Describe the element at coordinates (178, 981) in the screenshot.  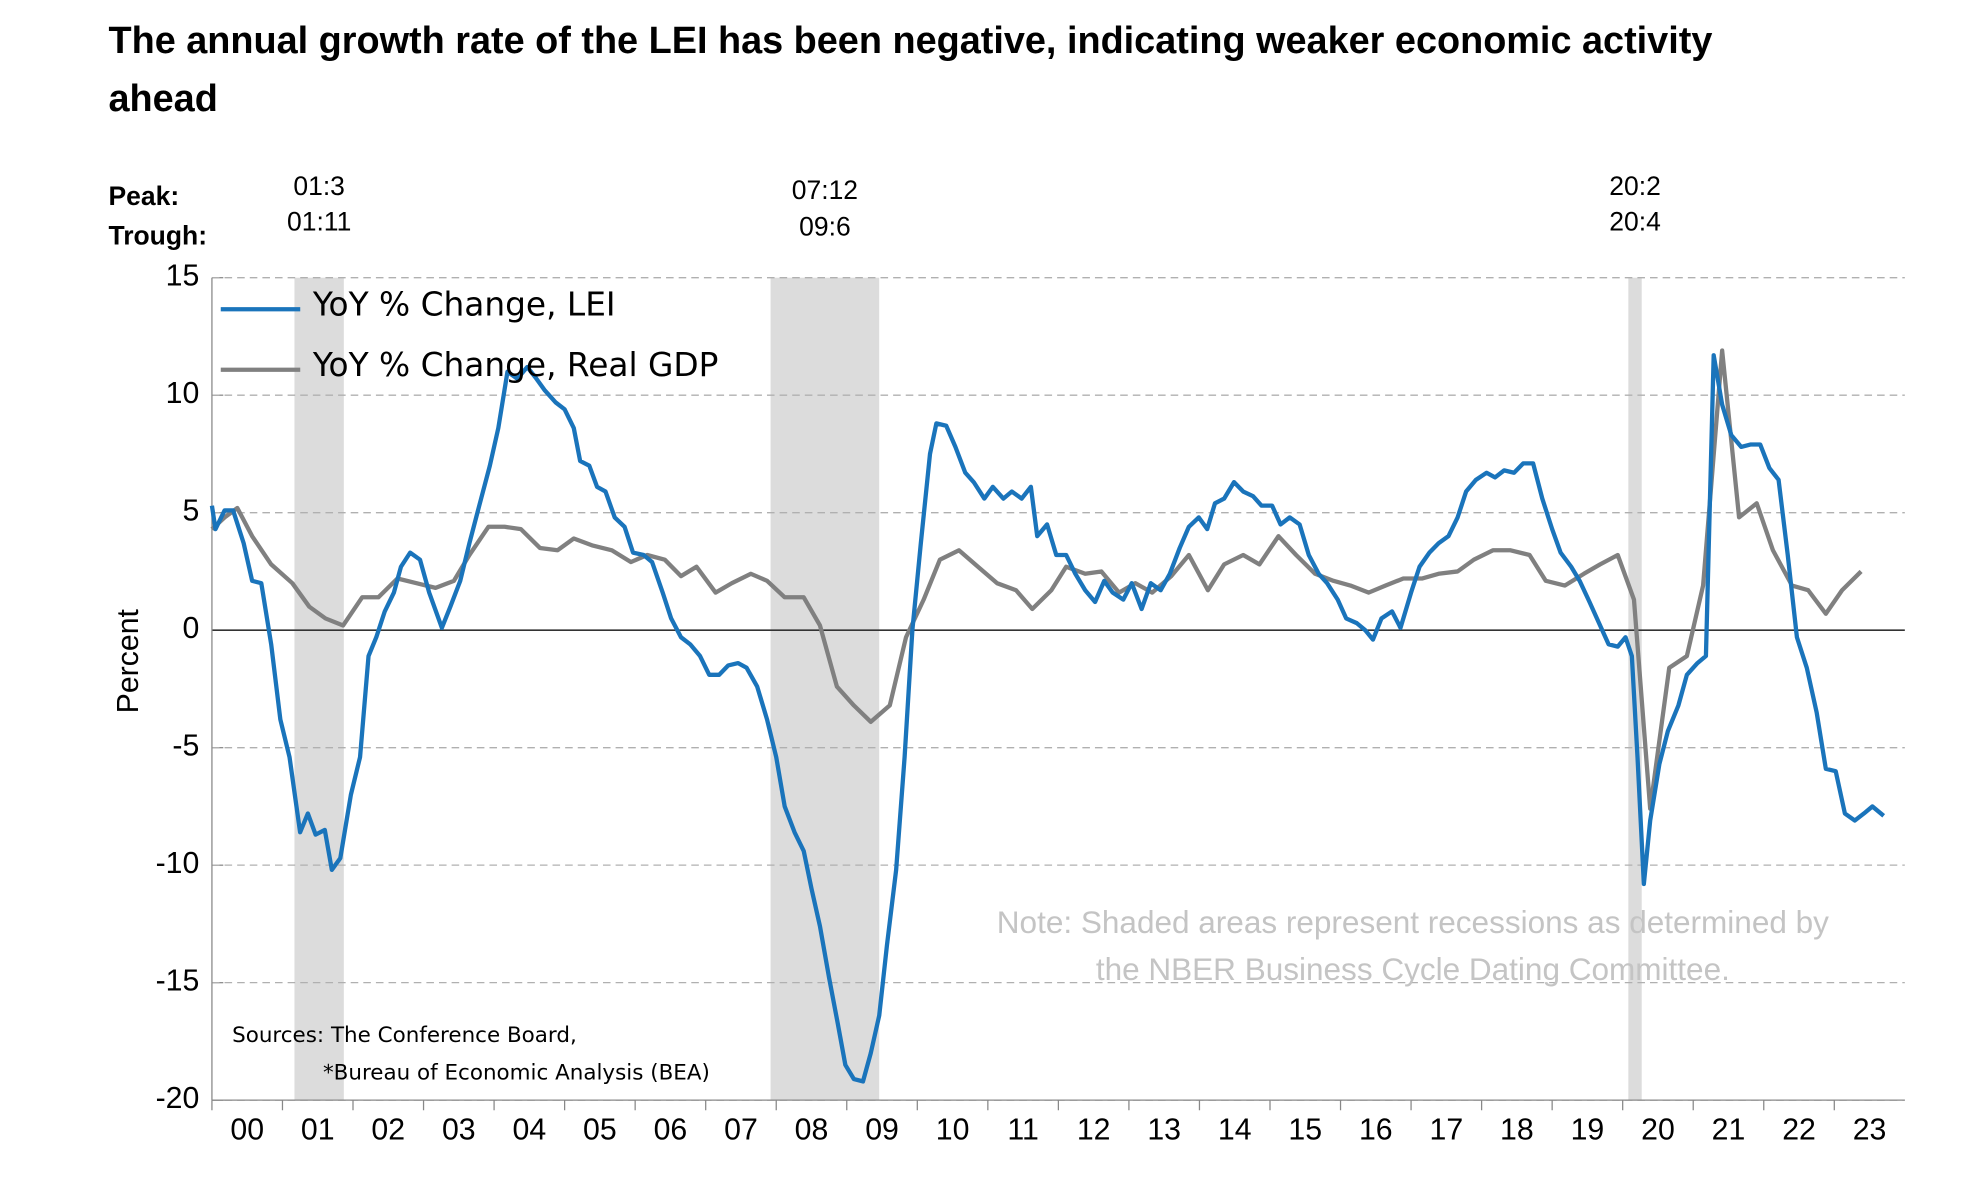
I see `y-tick-label: -15` at that location.